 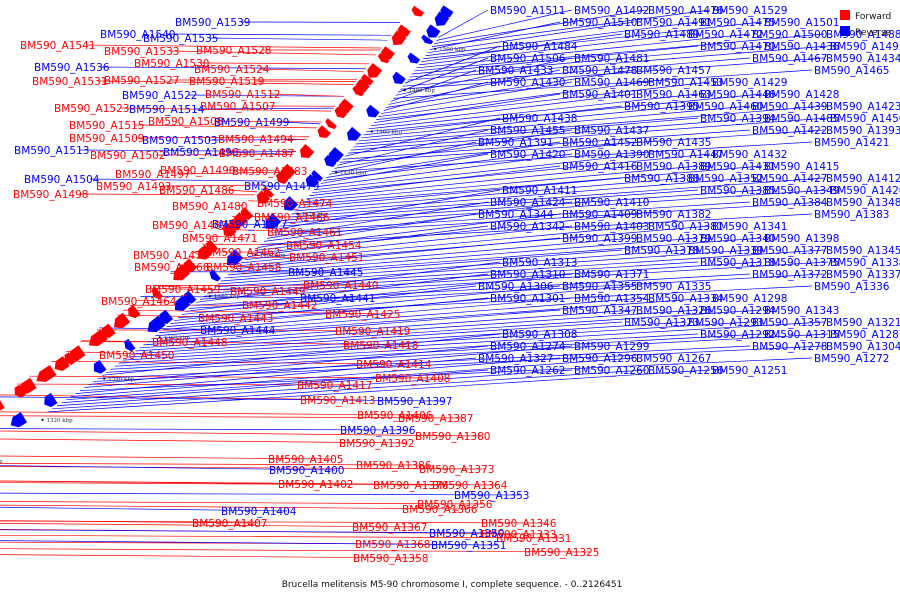 I want to click on gene-label: BM590_A1429, so click(x=749, y=83).